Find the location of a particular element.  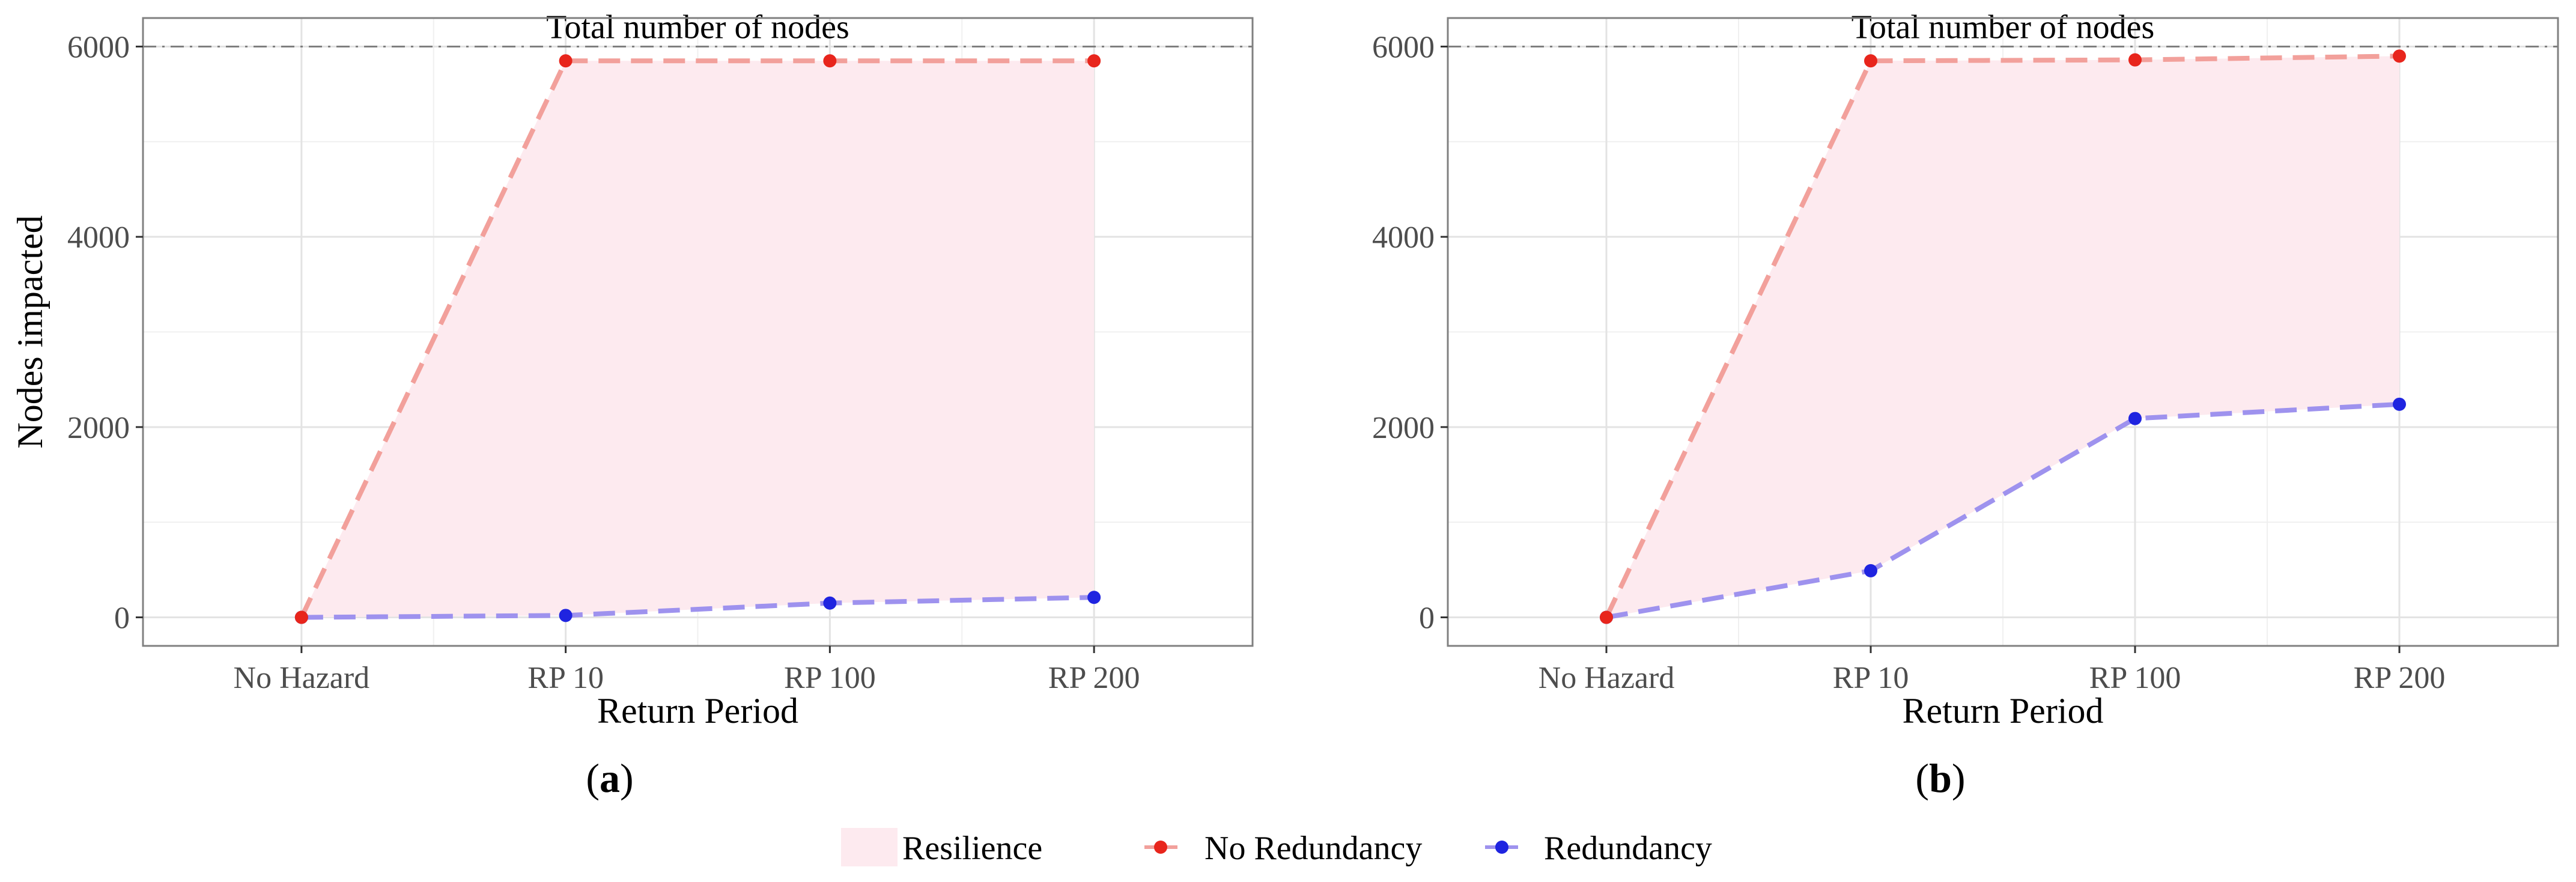

legend: Resilience No Redundancy Redundancy is located at coordinates (1277, 847).